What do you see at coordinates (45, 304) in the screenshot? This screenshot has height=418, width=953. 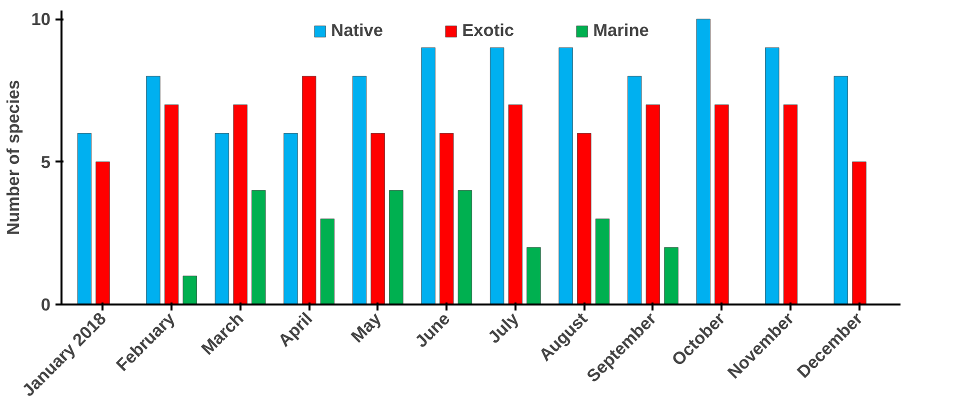 I see `y-tick-label: 0` at bounding box center [45, 304].